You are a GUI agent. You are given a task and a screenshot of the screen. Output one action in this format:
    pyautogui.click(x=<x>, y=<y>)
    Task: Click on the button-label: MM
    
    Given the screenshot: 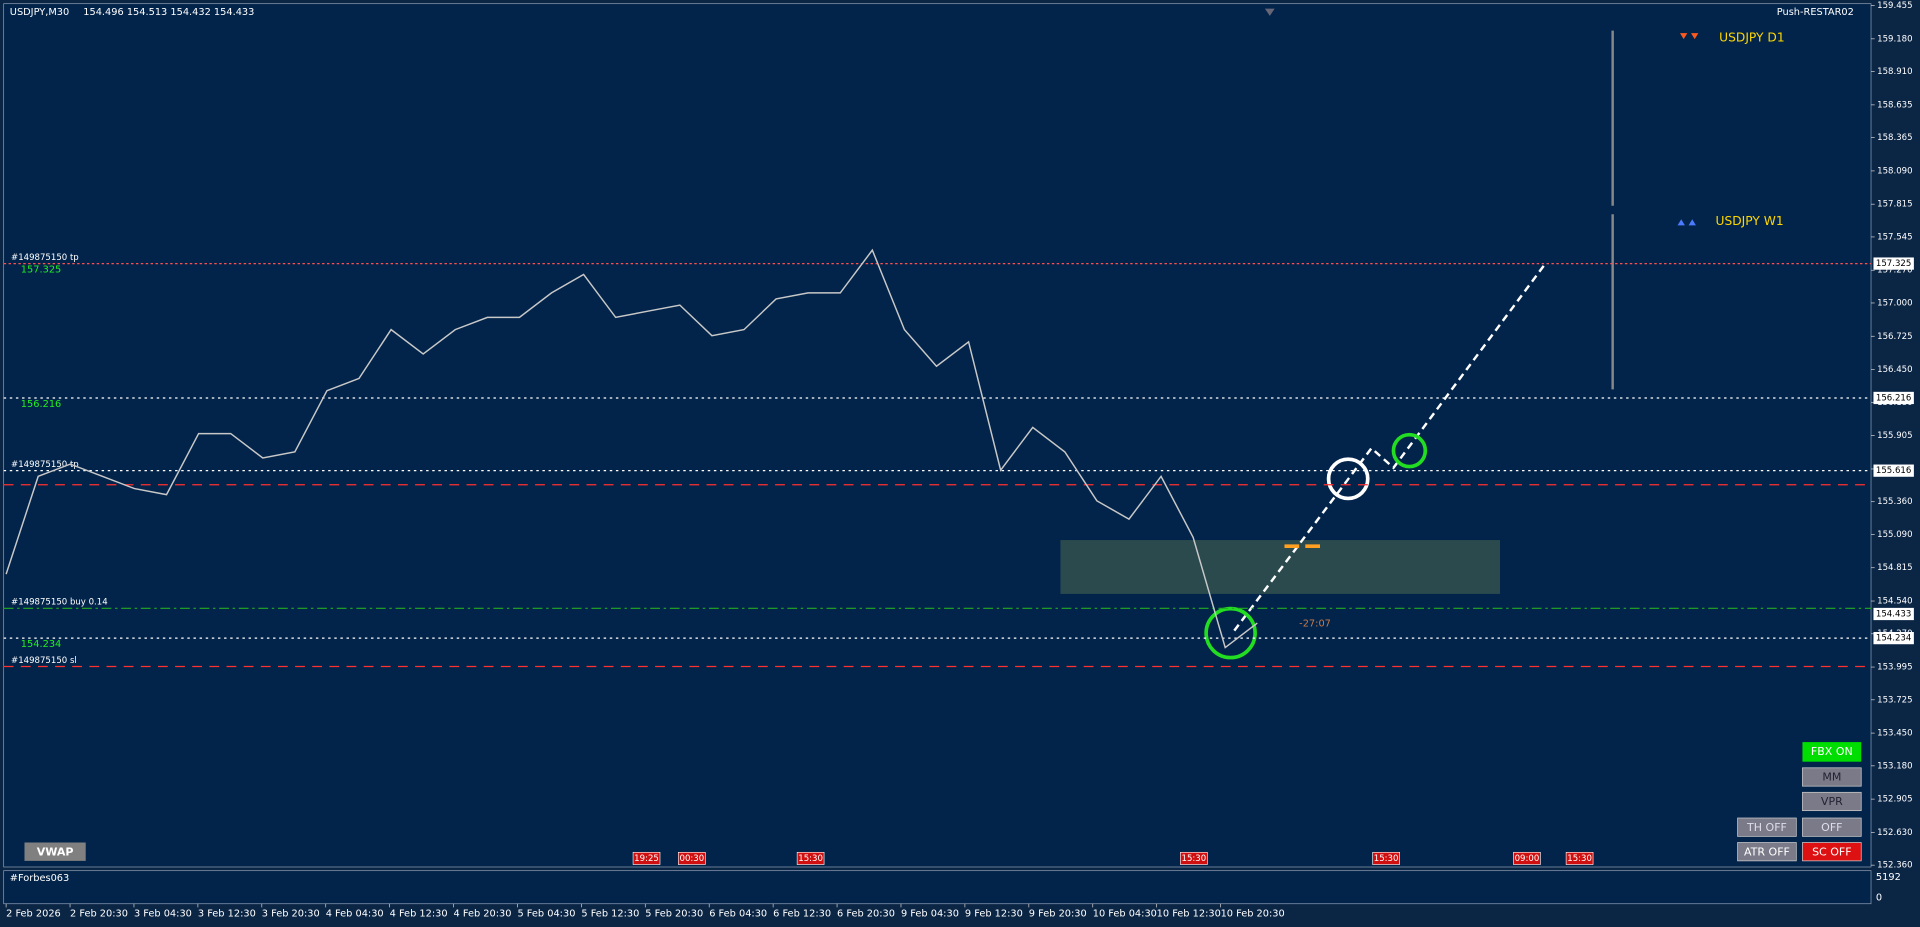 What is the action you would take?
    pyautogui.click(x=1831, y=777)
    